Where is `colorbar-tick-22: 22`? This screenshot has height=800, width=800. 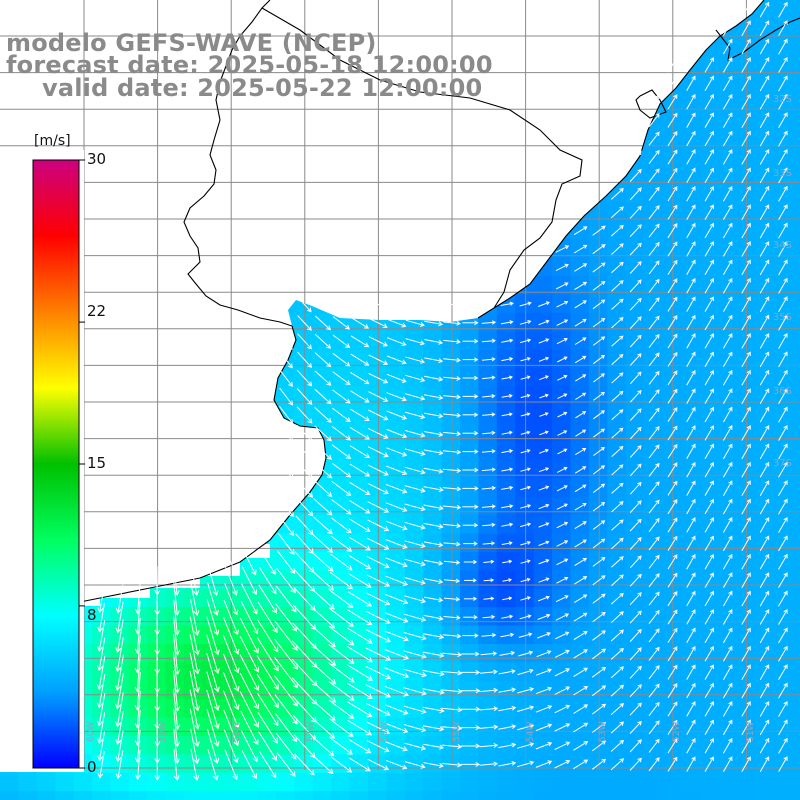 colorbar-tick-22: 22 is located at coordinates (97, 311).